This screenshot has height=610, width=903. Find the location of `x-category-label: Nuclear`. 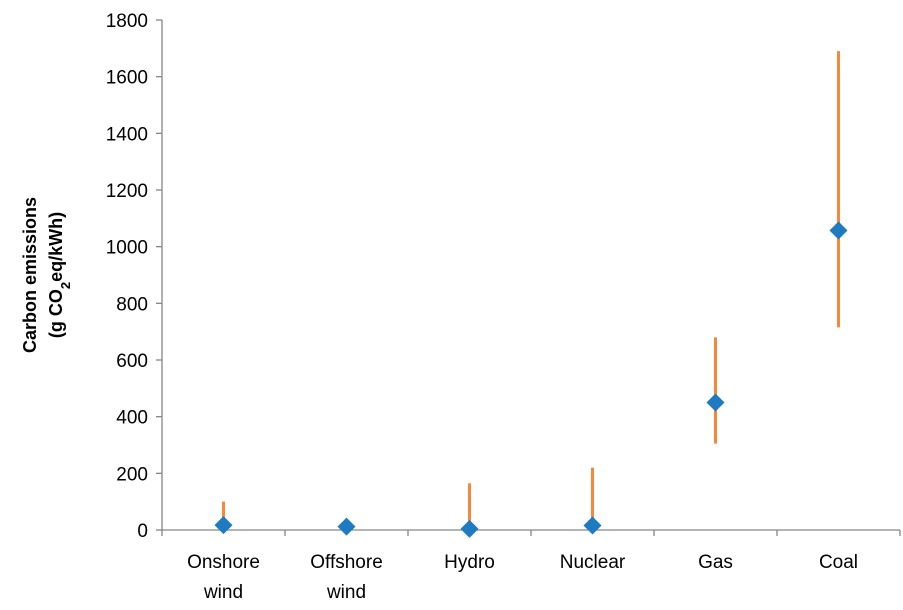

x-category-label: Nuclear is located at coordinates (593, 562).